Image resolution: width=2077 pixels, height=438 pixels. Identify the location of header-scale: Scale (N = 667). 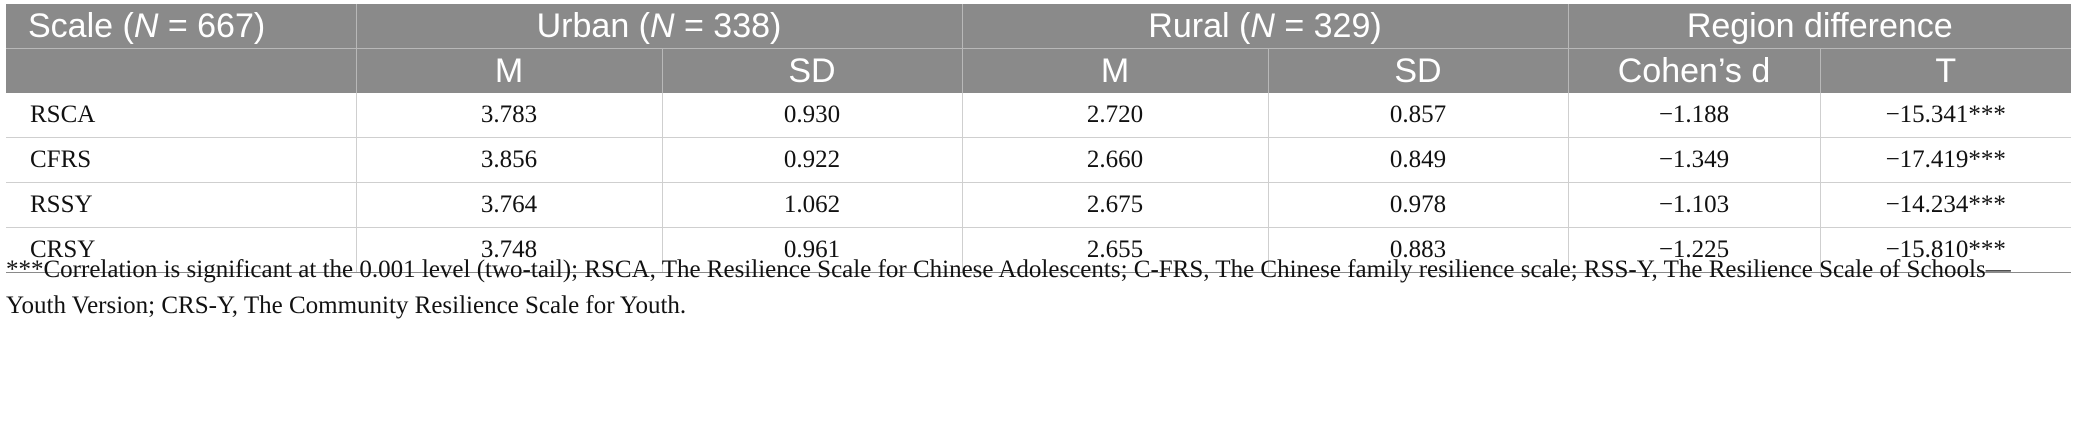
(181, 26).